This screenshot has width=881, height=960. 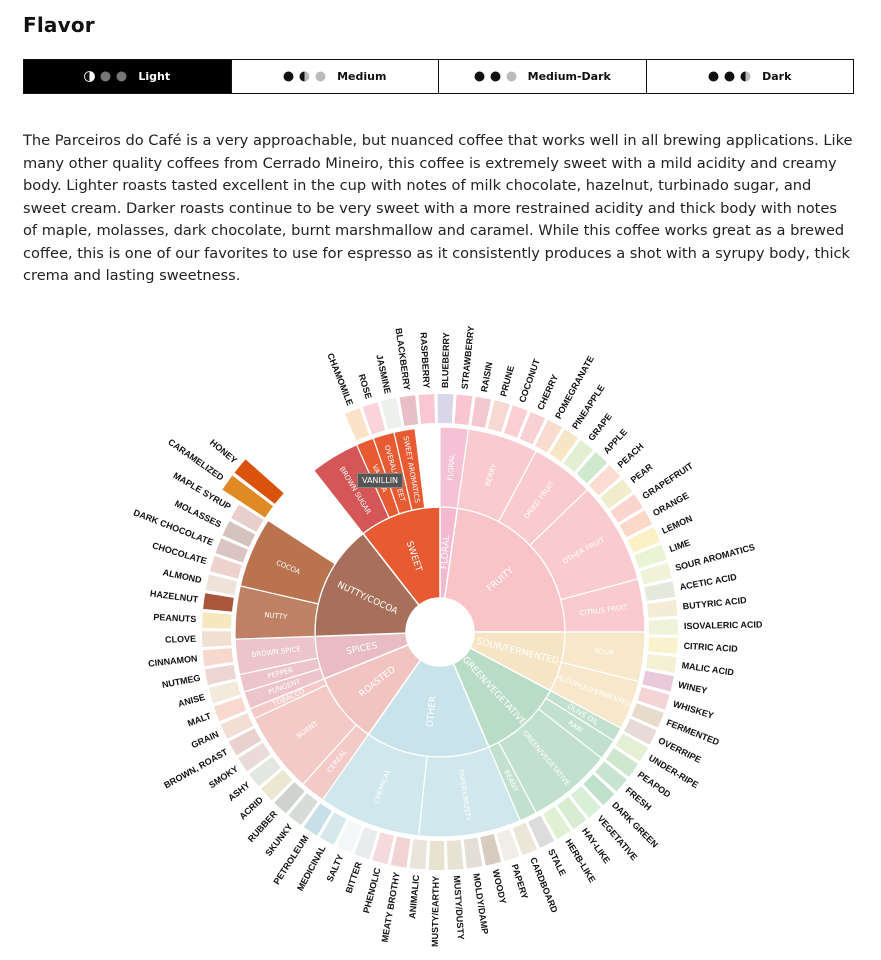 I want to click on roast-level-tabs: Light Medium Medium-Dark, so click(x=438, y=76).